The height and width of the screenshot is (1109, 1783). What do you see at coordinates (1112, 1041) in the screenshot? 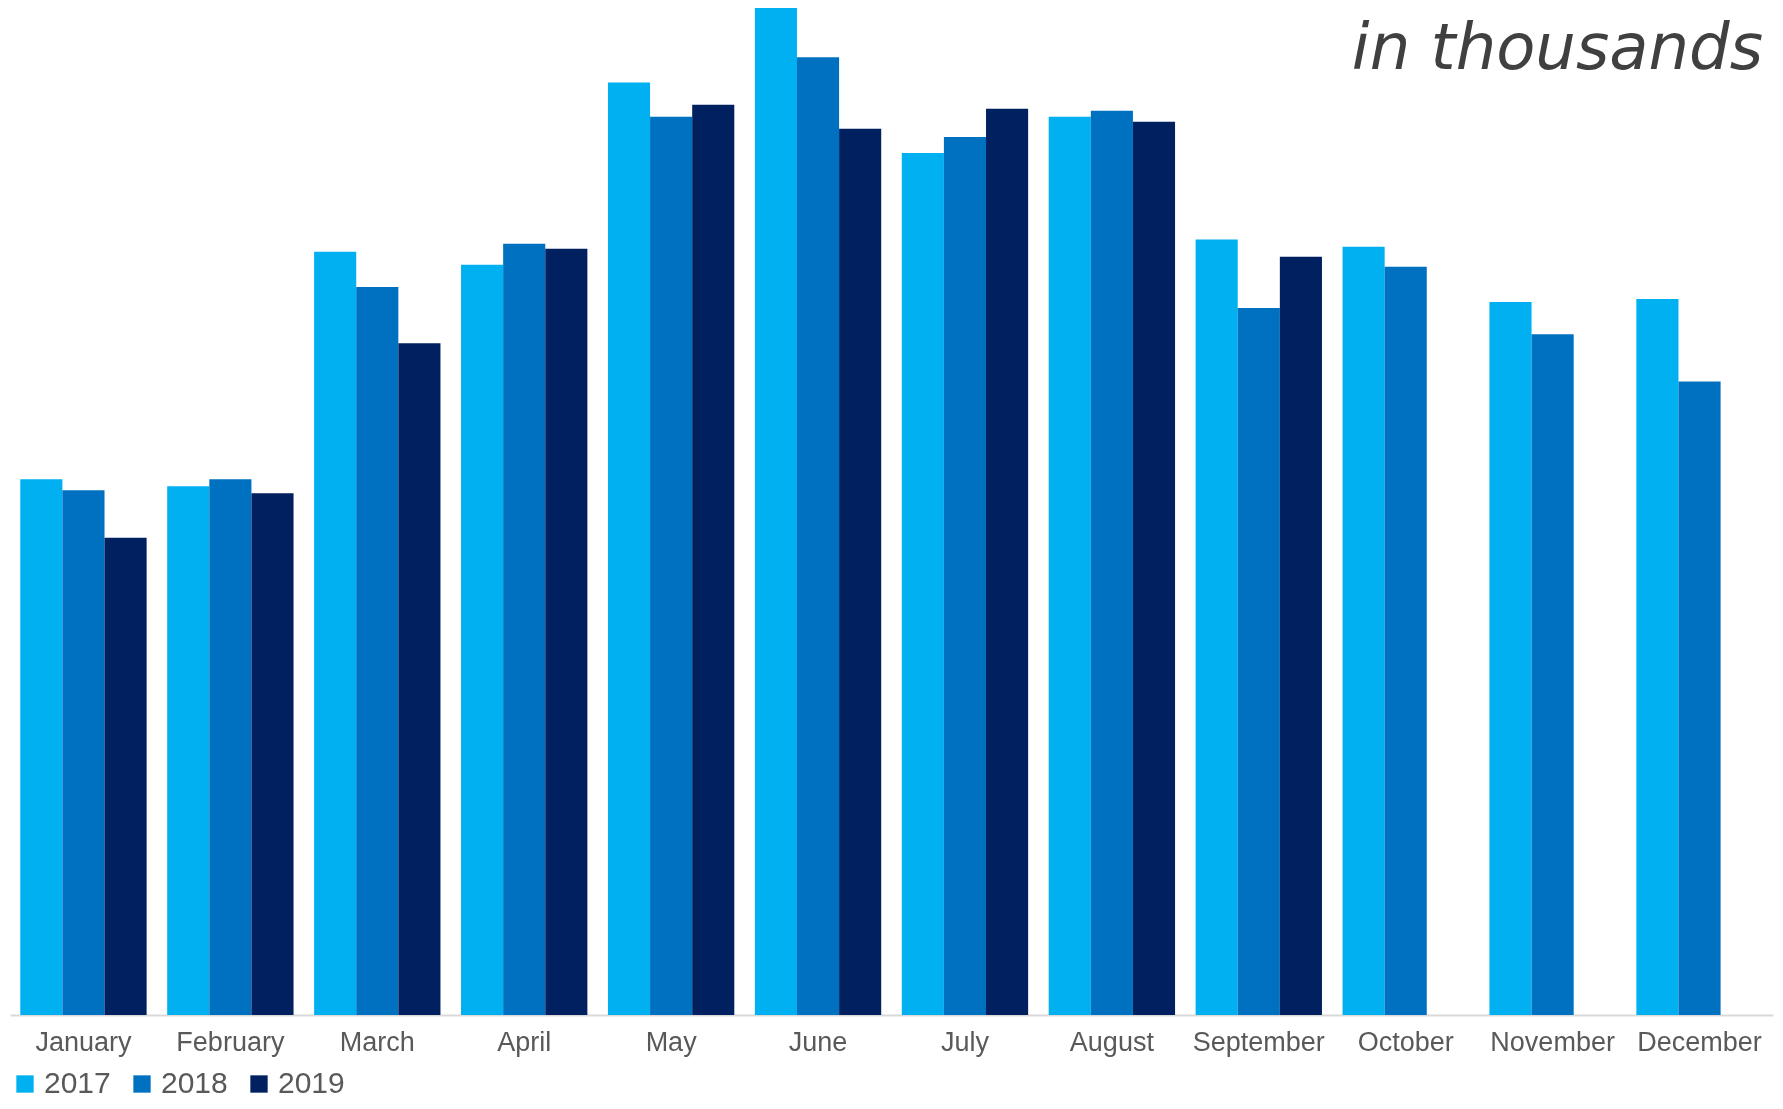
I see `x-tick-label: August` at bounding box center [1112, 1041].